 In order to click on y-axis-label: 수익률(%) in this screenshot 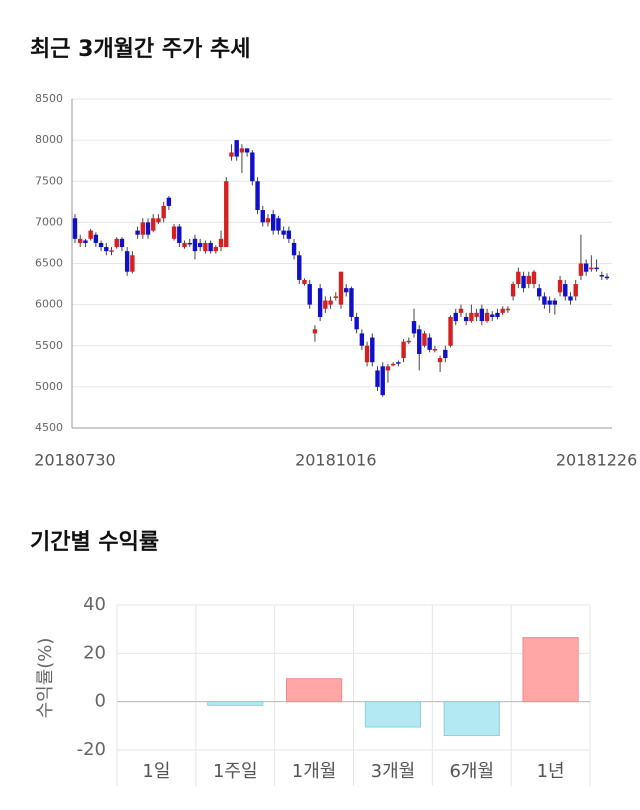, I will do `click(45, 678)`.